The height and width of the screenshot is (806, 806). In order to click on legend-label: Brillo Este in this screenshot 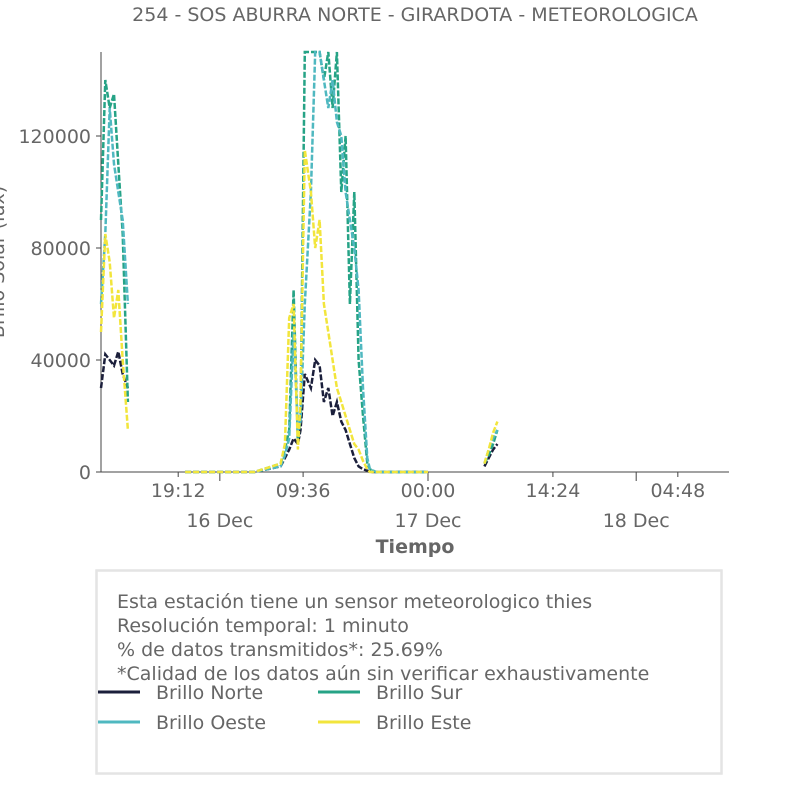, I will do `click(423, 723)`.